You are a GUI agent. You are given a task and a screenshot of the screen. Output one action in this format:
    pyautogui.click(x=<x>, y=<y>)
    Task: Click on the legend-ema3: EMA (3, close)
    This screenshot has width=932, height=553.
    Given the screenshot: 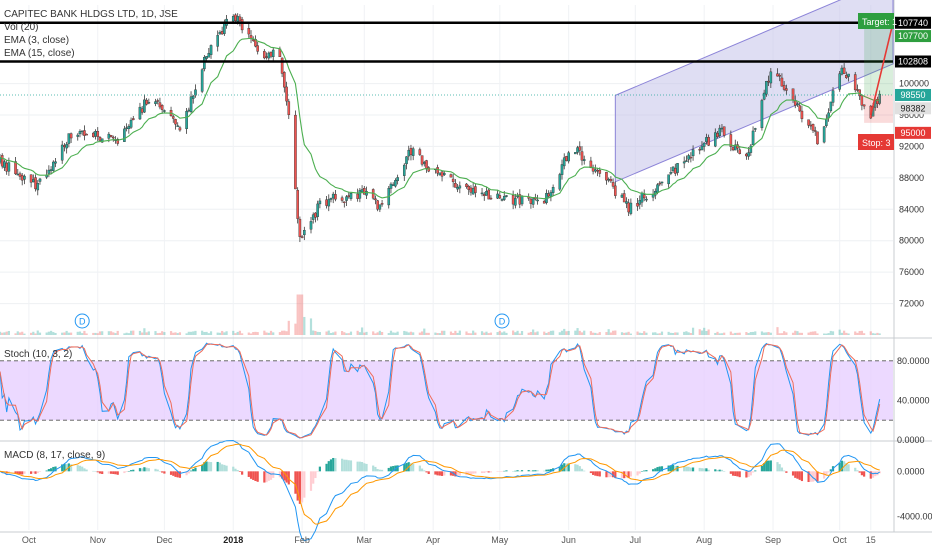 What is the action you would take?
    pyautogui.click(x=37, y=40)
    